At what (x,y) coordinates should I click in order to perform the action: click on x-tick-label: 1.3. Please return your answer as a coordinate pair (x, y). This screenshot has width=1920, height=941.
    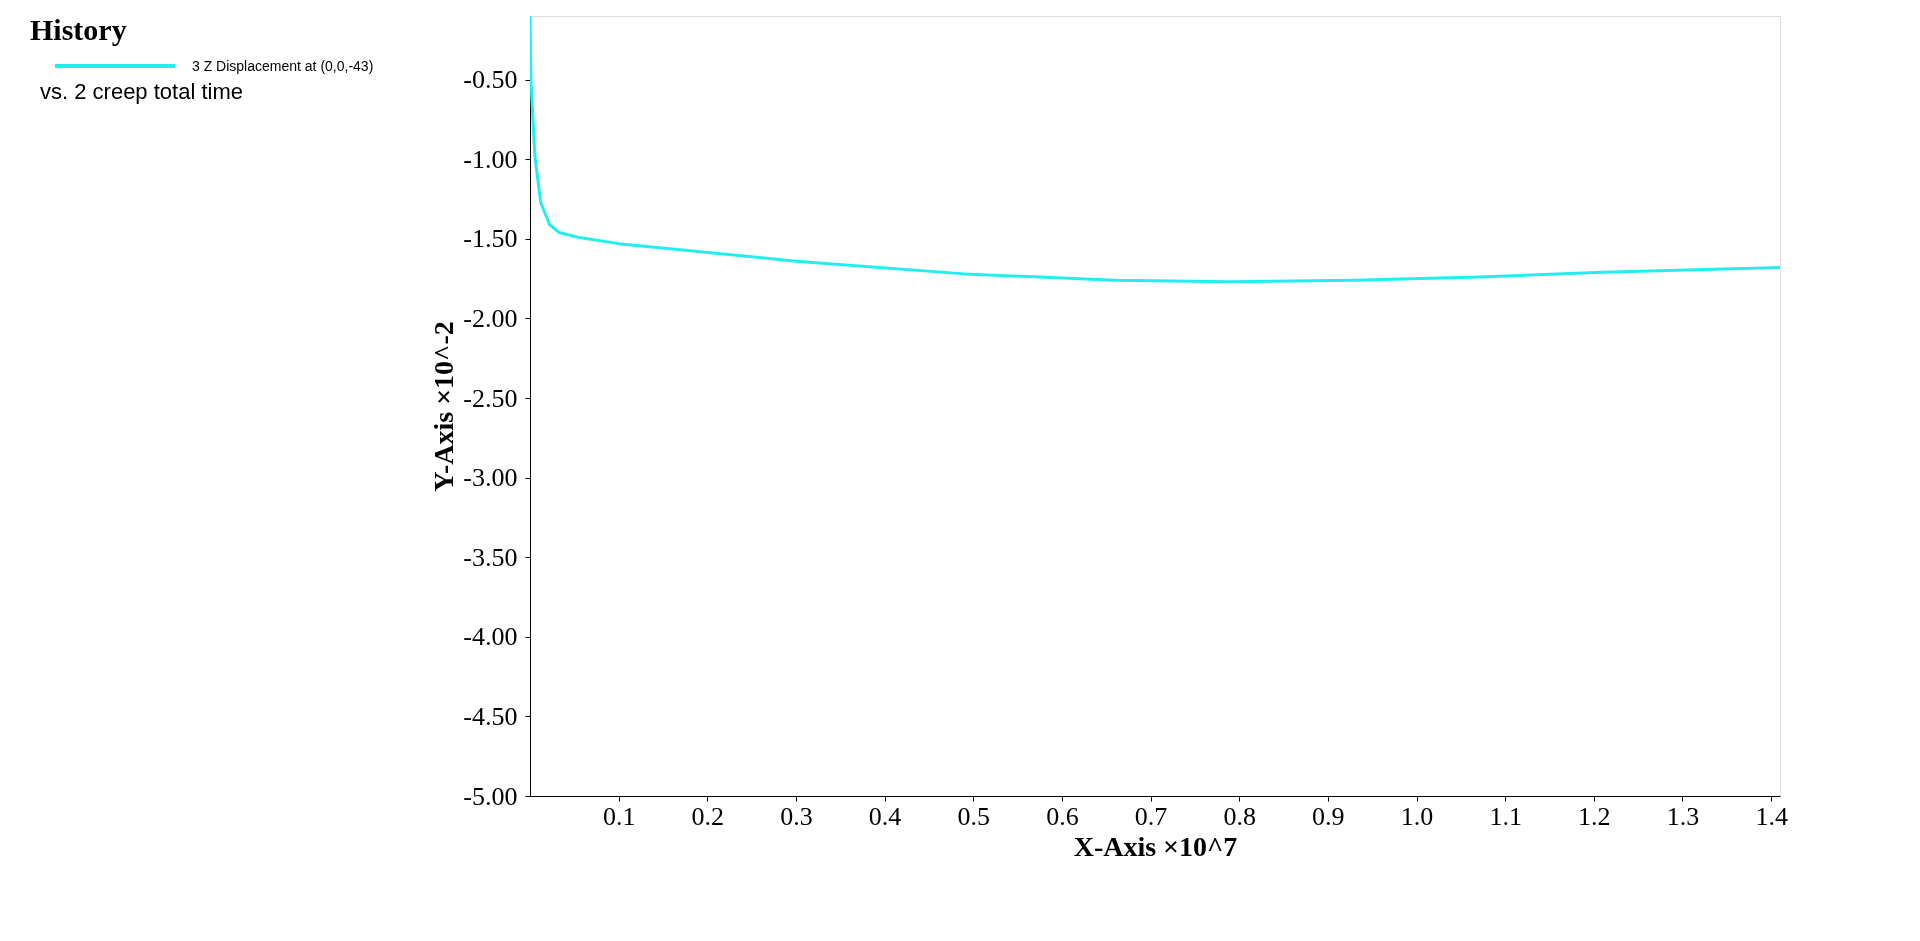
    Looking at the image, I should click on (1683, 816).